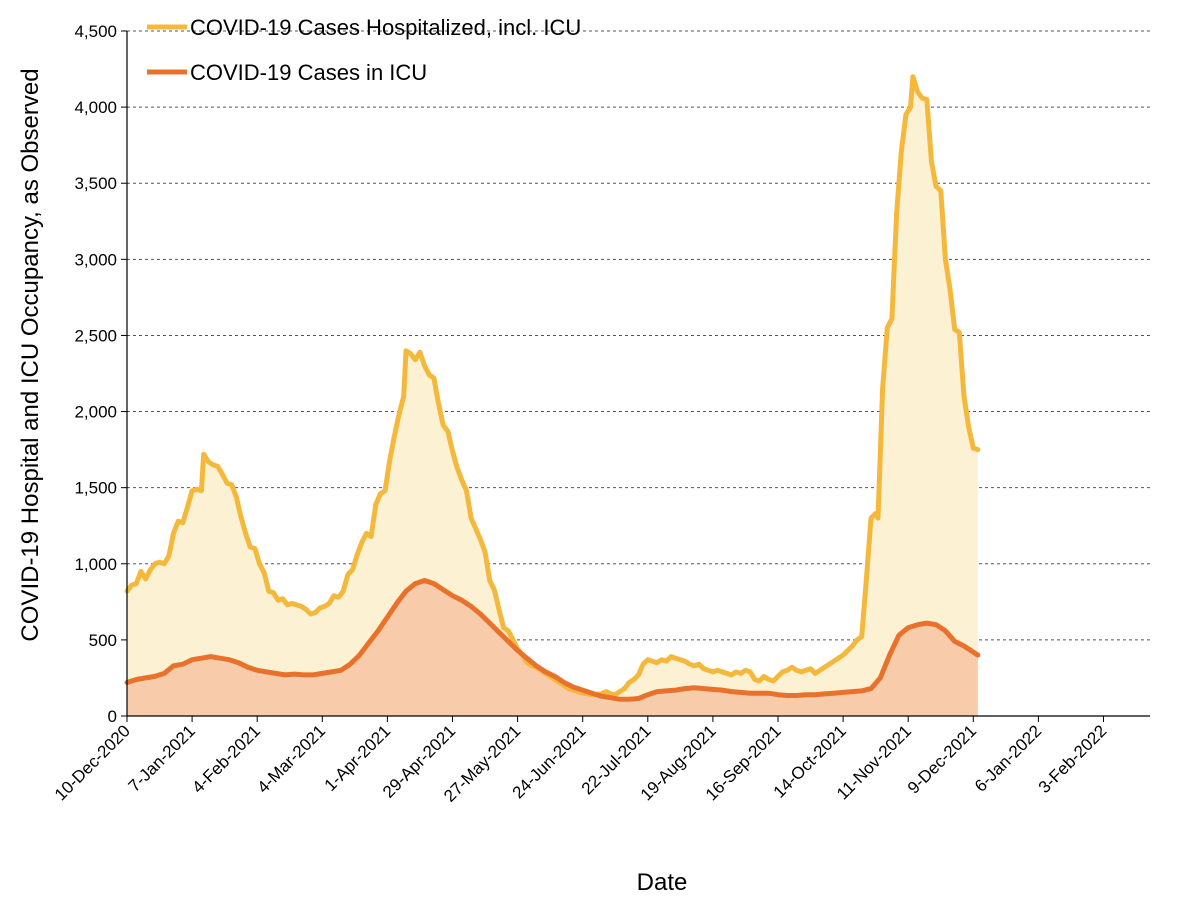  I want to click on y-tick-label-8: 4,000, so click(95, 107).